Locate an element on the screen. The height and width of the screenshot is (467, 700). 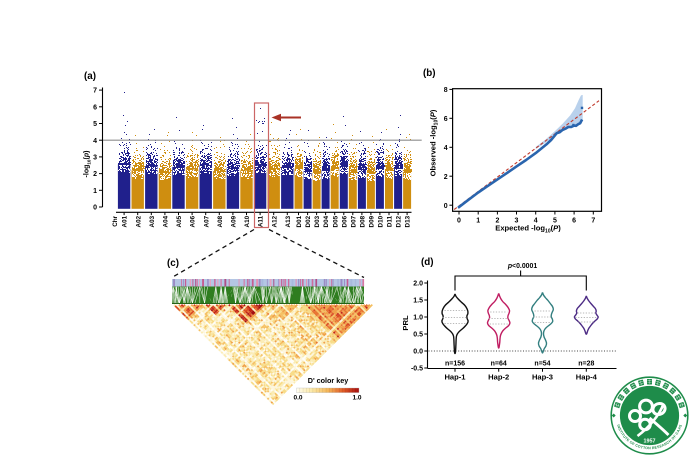
svg-text: A01 is located at coordinates (125, 221).